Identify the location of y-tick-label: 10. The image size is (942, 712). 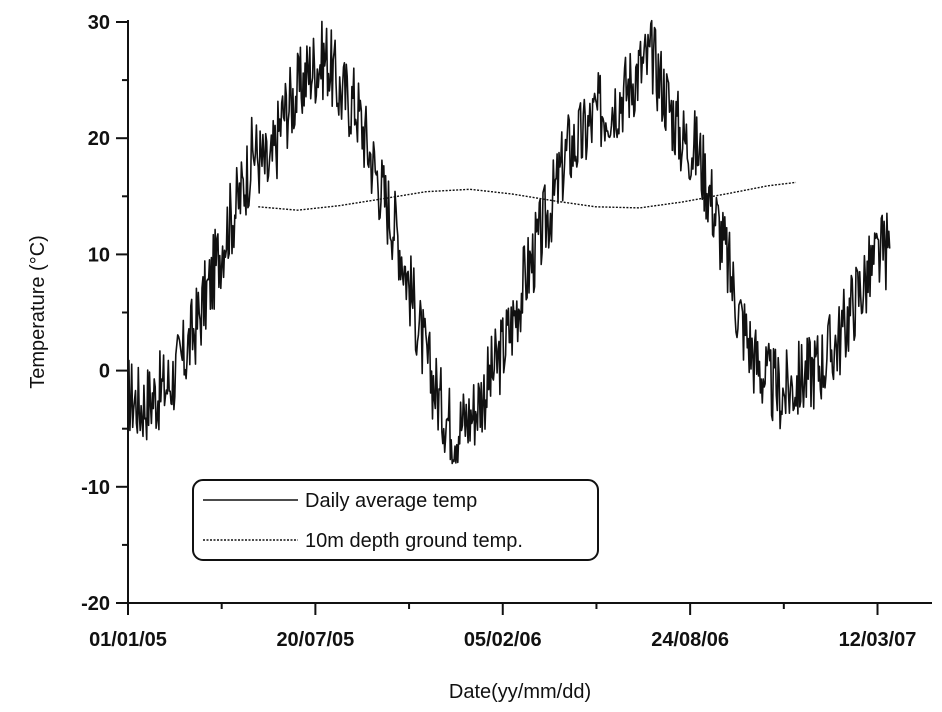
(99, 255).